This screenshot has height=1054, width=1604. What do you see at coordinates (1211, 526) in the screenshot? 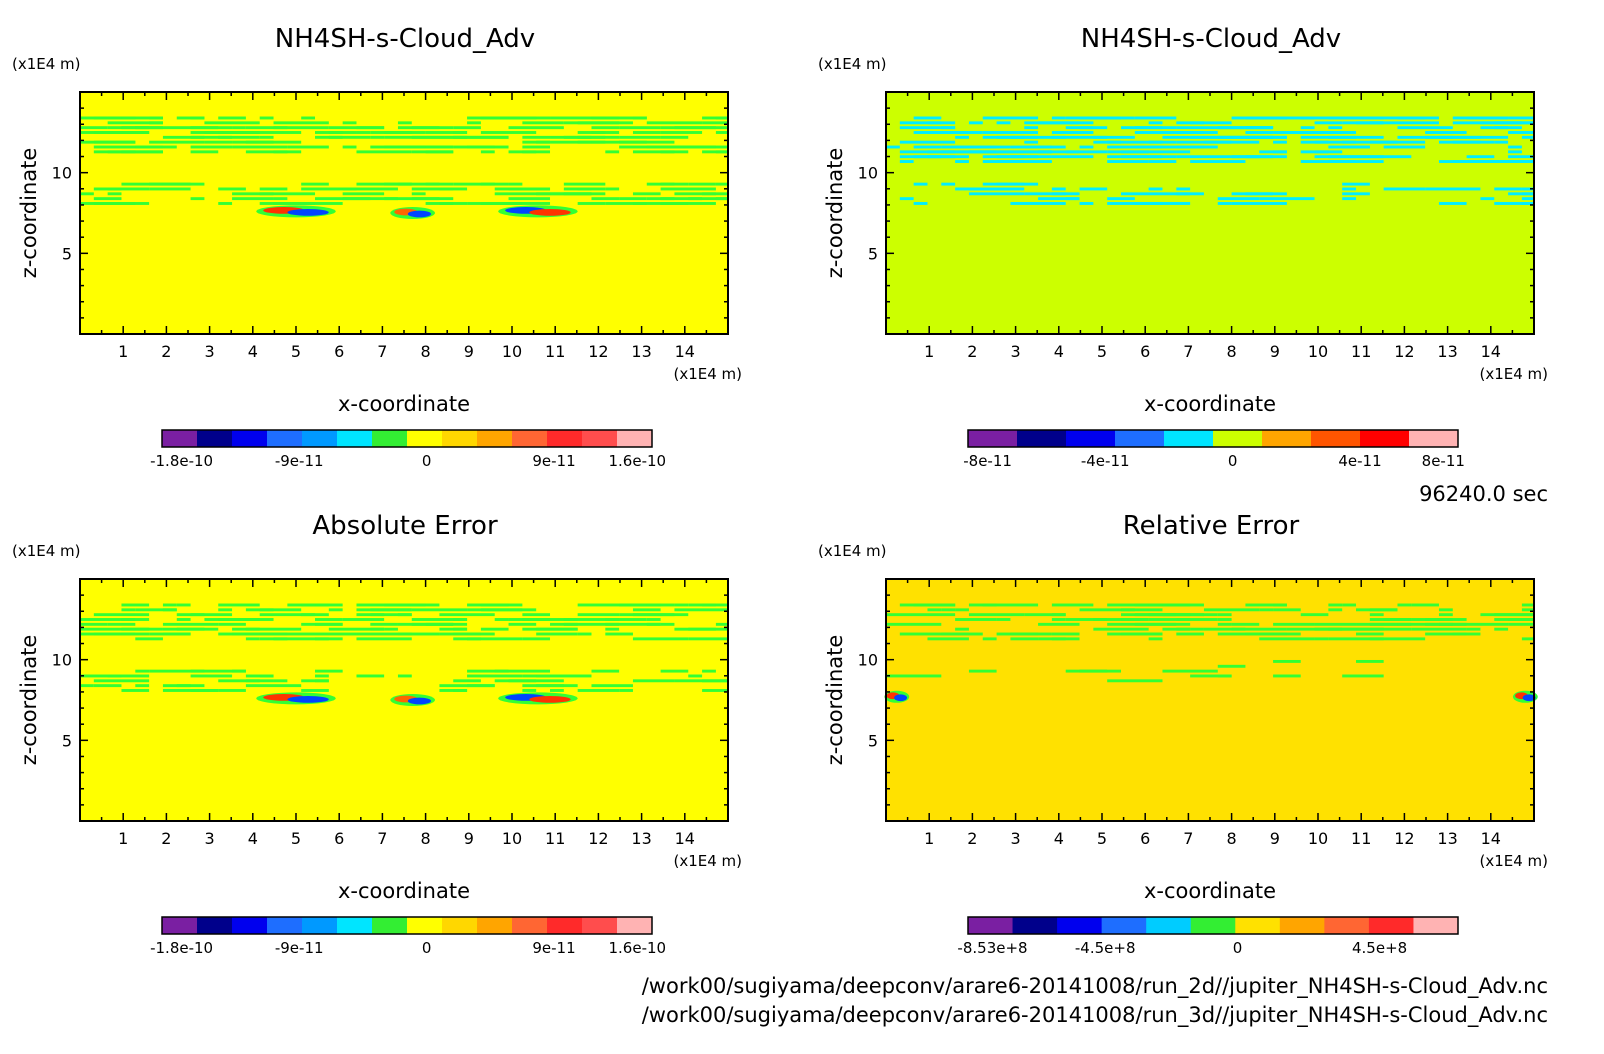
I see `chart-title: Relative Error` at bounding box center [1211, 526].